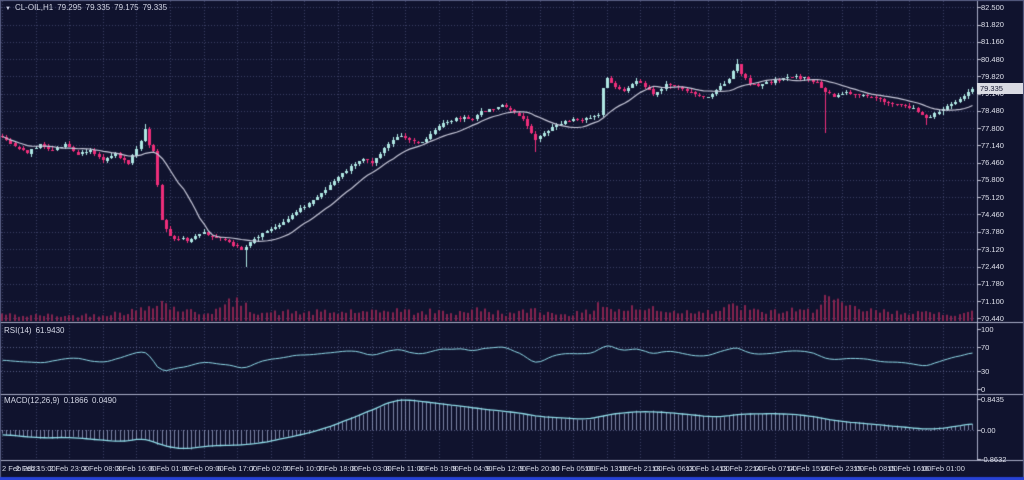 Image resolution: width=1024 pixels, height=480 pixels. I want to click on time-axis-label: 8 Feb 03:00, so click(371, 468).